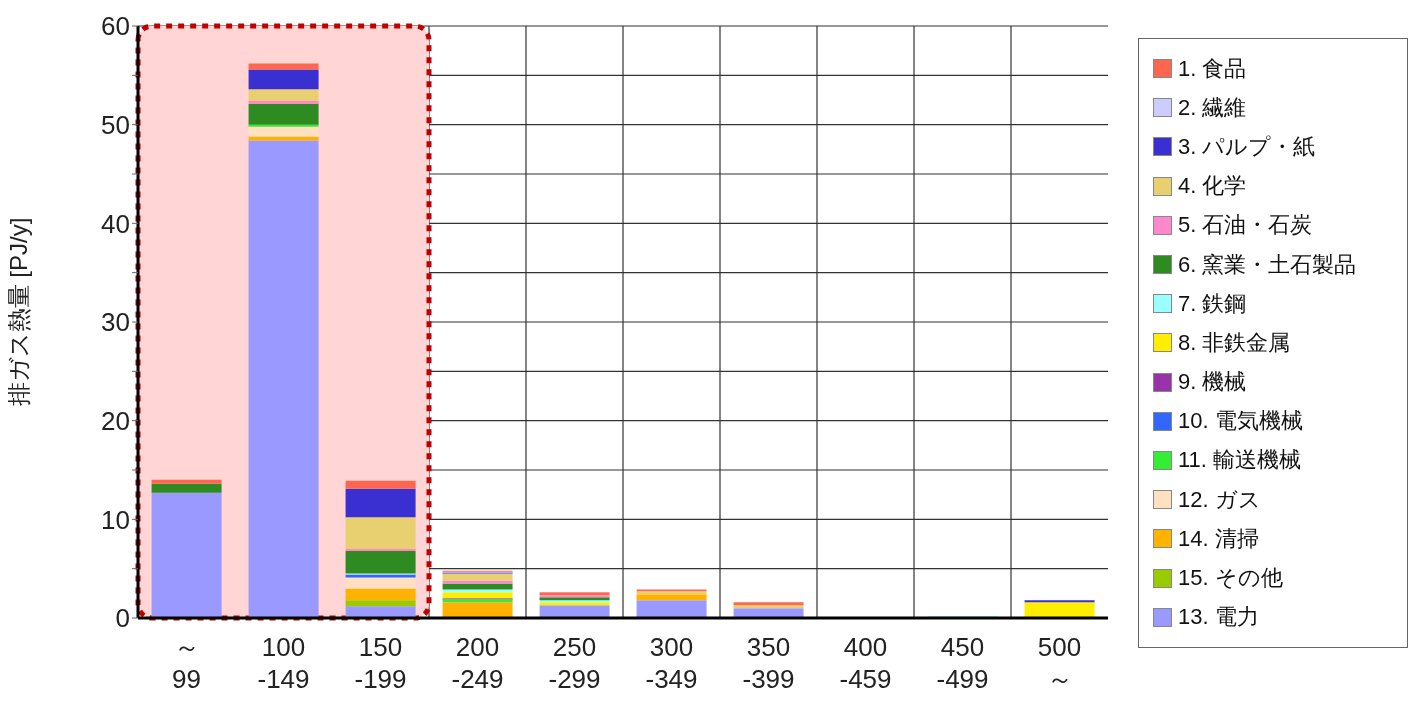 The height and width of the screenshot is (723, 1419). Describe the element at coordinates (115, 322) in the screenshot. I see `y-tick-label: 30` at that location.